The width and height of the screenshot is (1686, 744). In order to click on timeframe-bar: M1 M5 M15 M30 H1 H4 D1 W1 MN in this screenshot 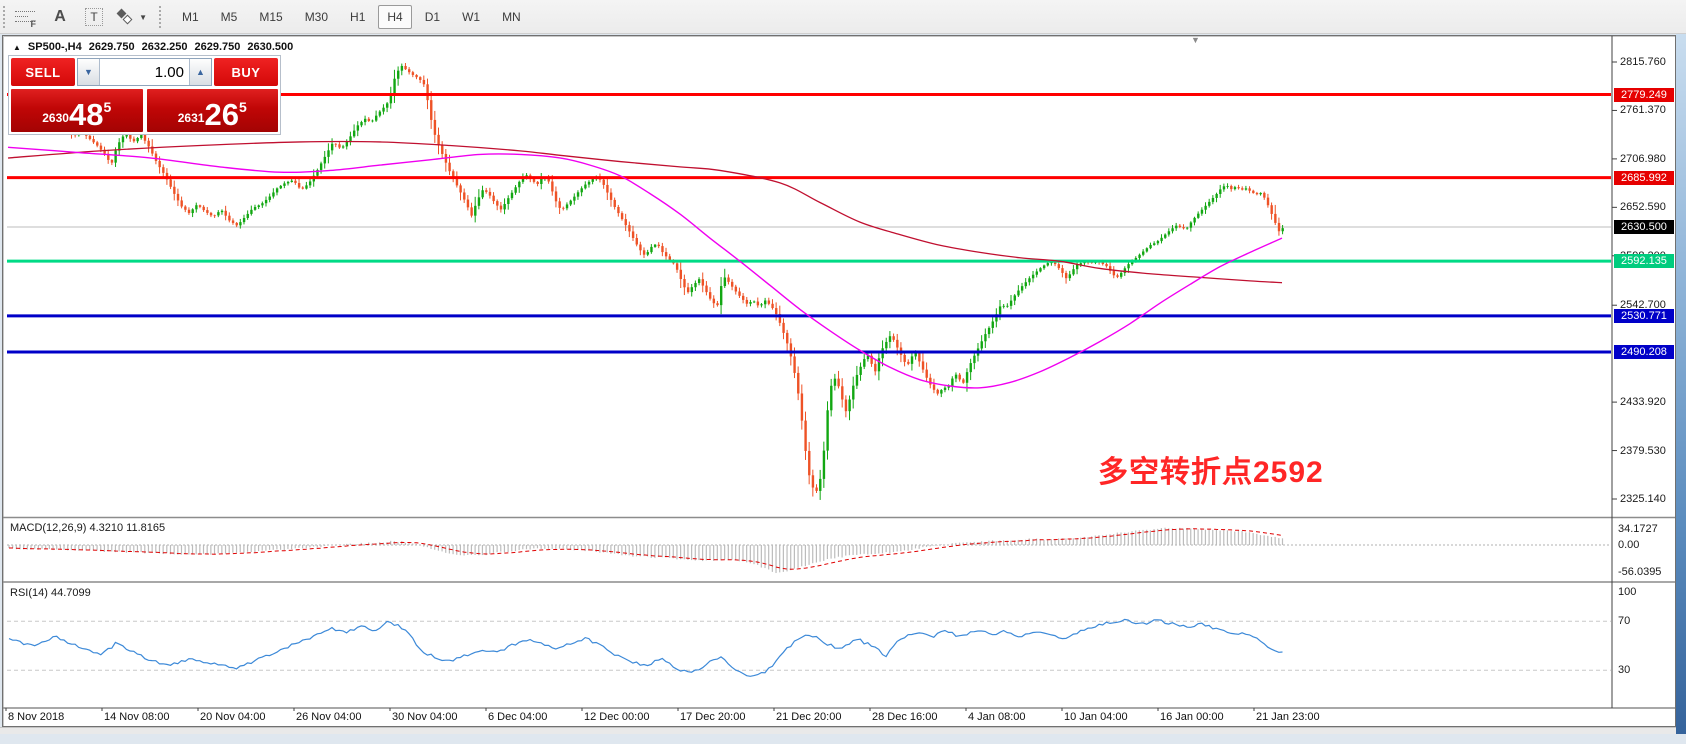, I will do `click(351, 16)`.